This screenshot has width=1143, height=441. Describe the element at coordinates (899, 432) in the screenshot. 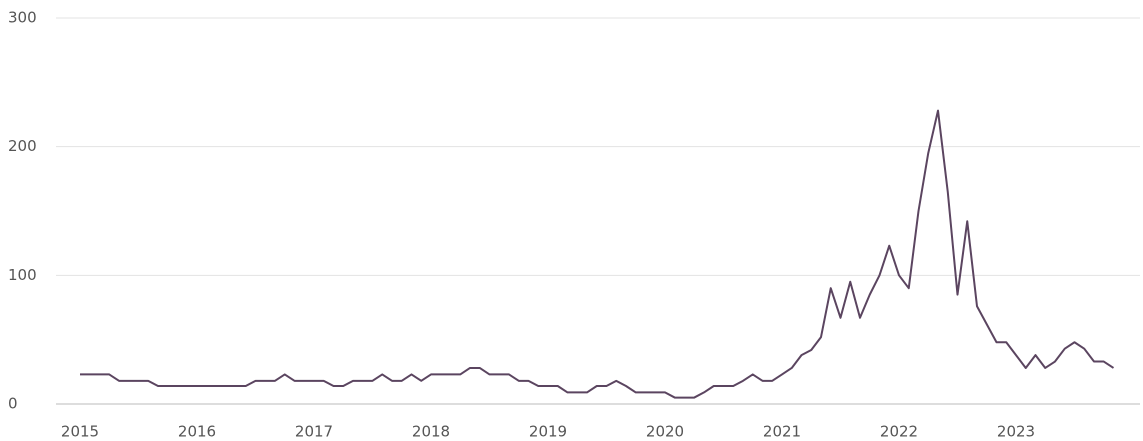

I see `x-tick-label: 2022` at that location.